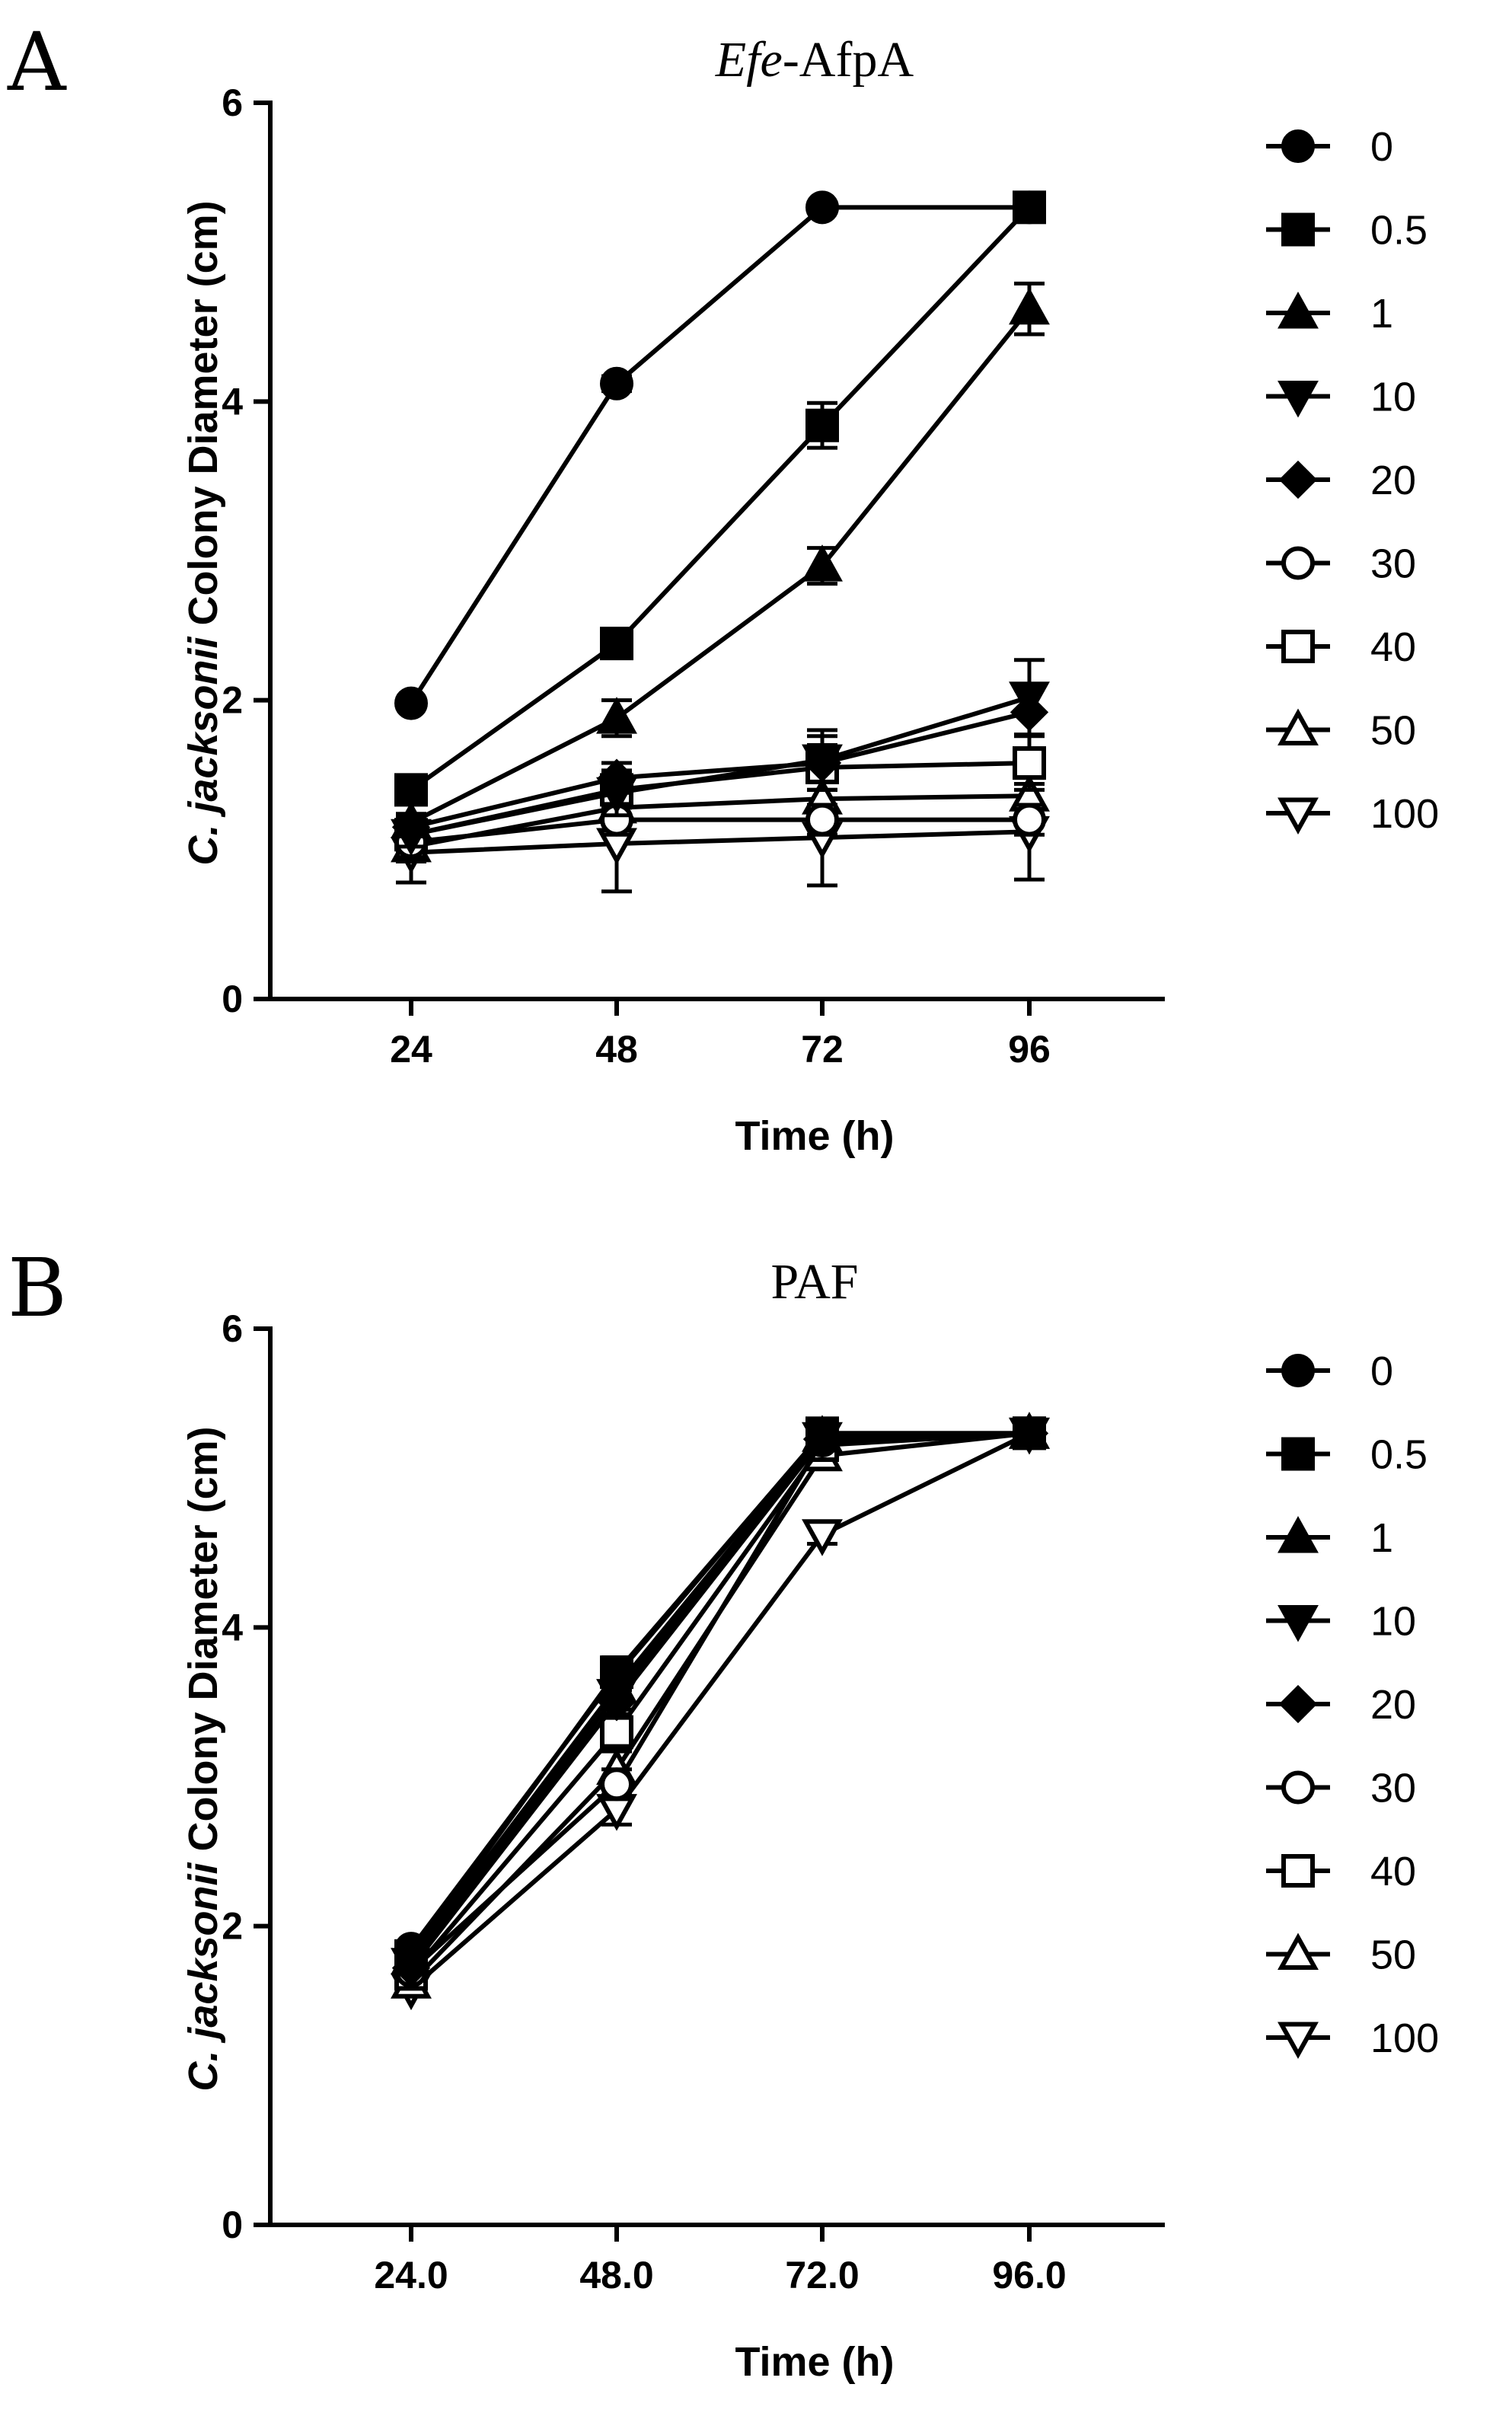  I want to click on legend-item-a: 50, so click(1341, 731).